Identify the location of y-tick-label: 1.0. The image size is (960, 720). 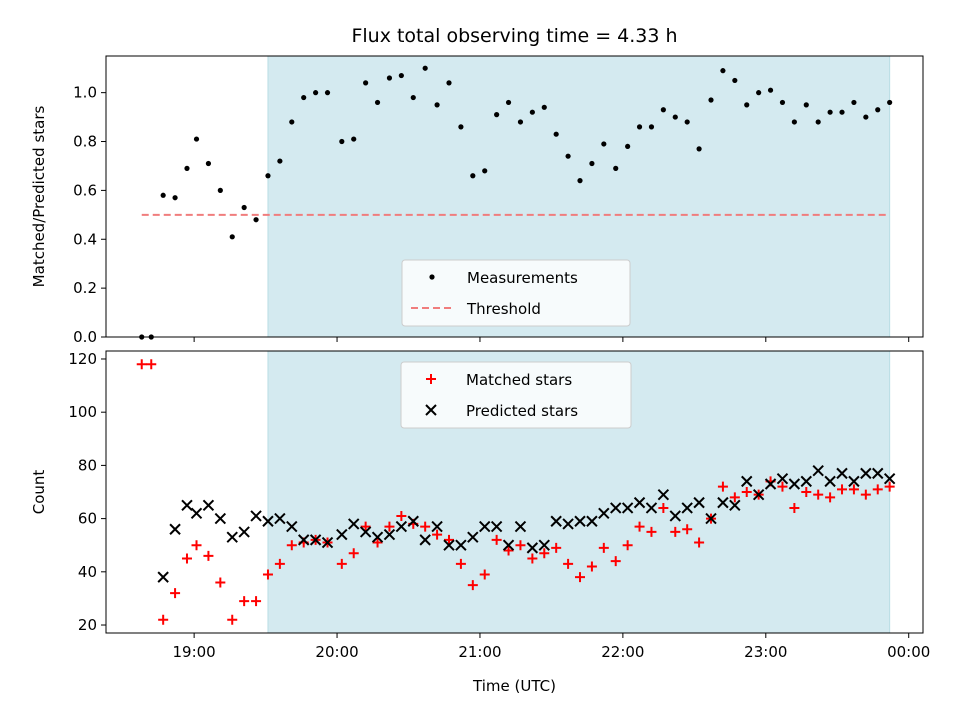
(85, 93).